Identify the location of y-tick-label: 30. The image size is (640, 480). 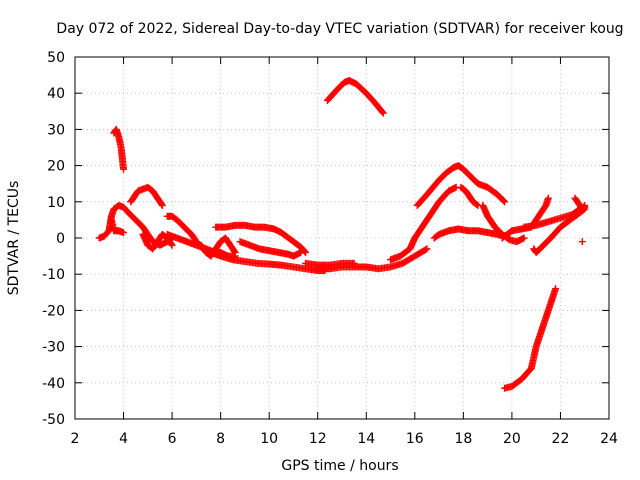
(56, 130).